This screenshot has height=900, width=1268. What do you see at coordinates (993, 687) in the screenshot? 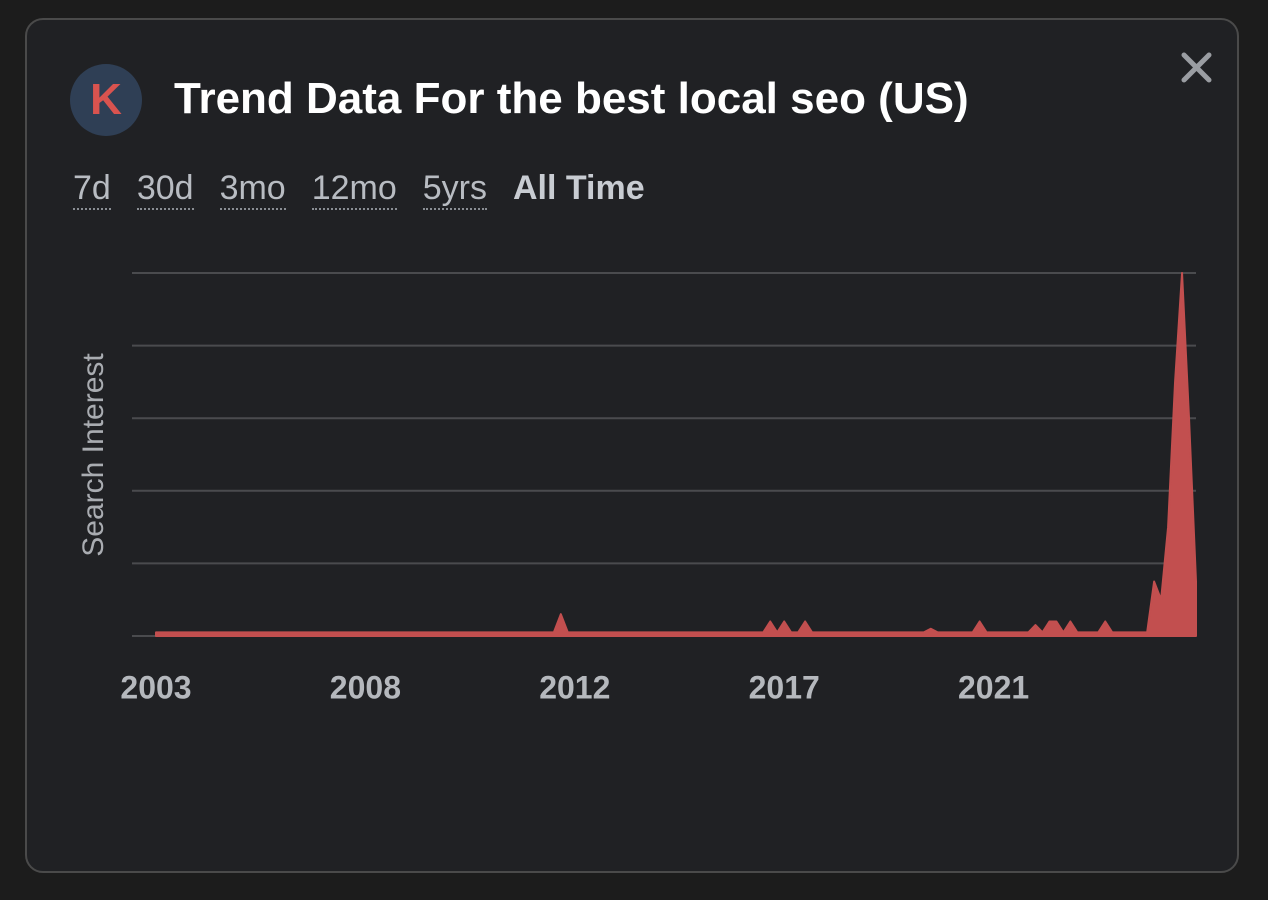
I see `x-tick-label: 2021` at bounding box center [993, 687].